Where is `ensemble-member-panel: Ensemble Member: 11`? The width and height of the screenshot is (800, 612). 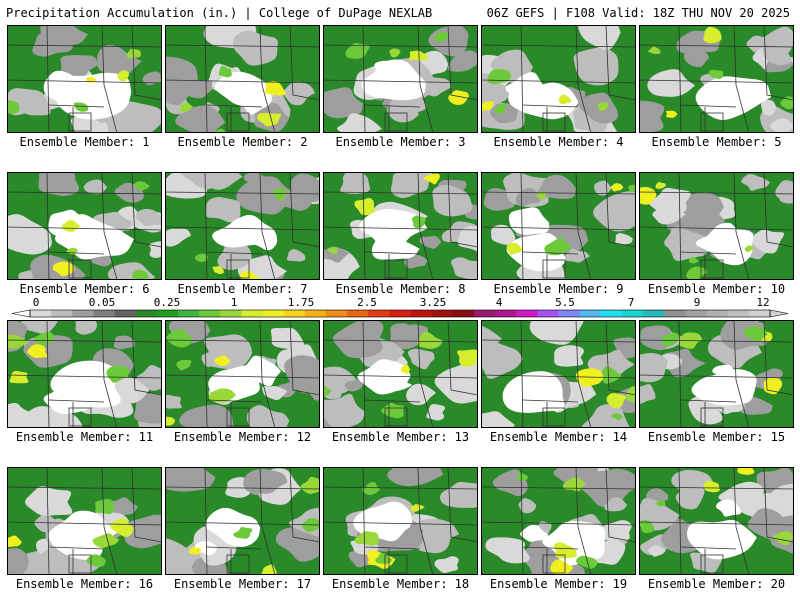
ensemble-member-panel: Ensemble Member: 11 is located at coordinates (84, 392).